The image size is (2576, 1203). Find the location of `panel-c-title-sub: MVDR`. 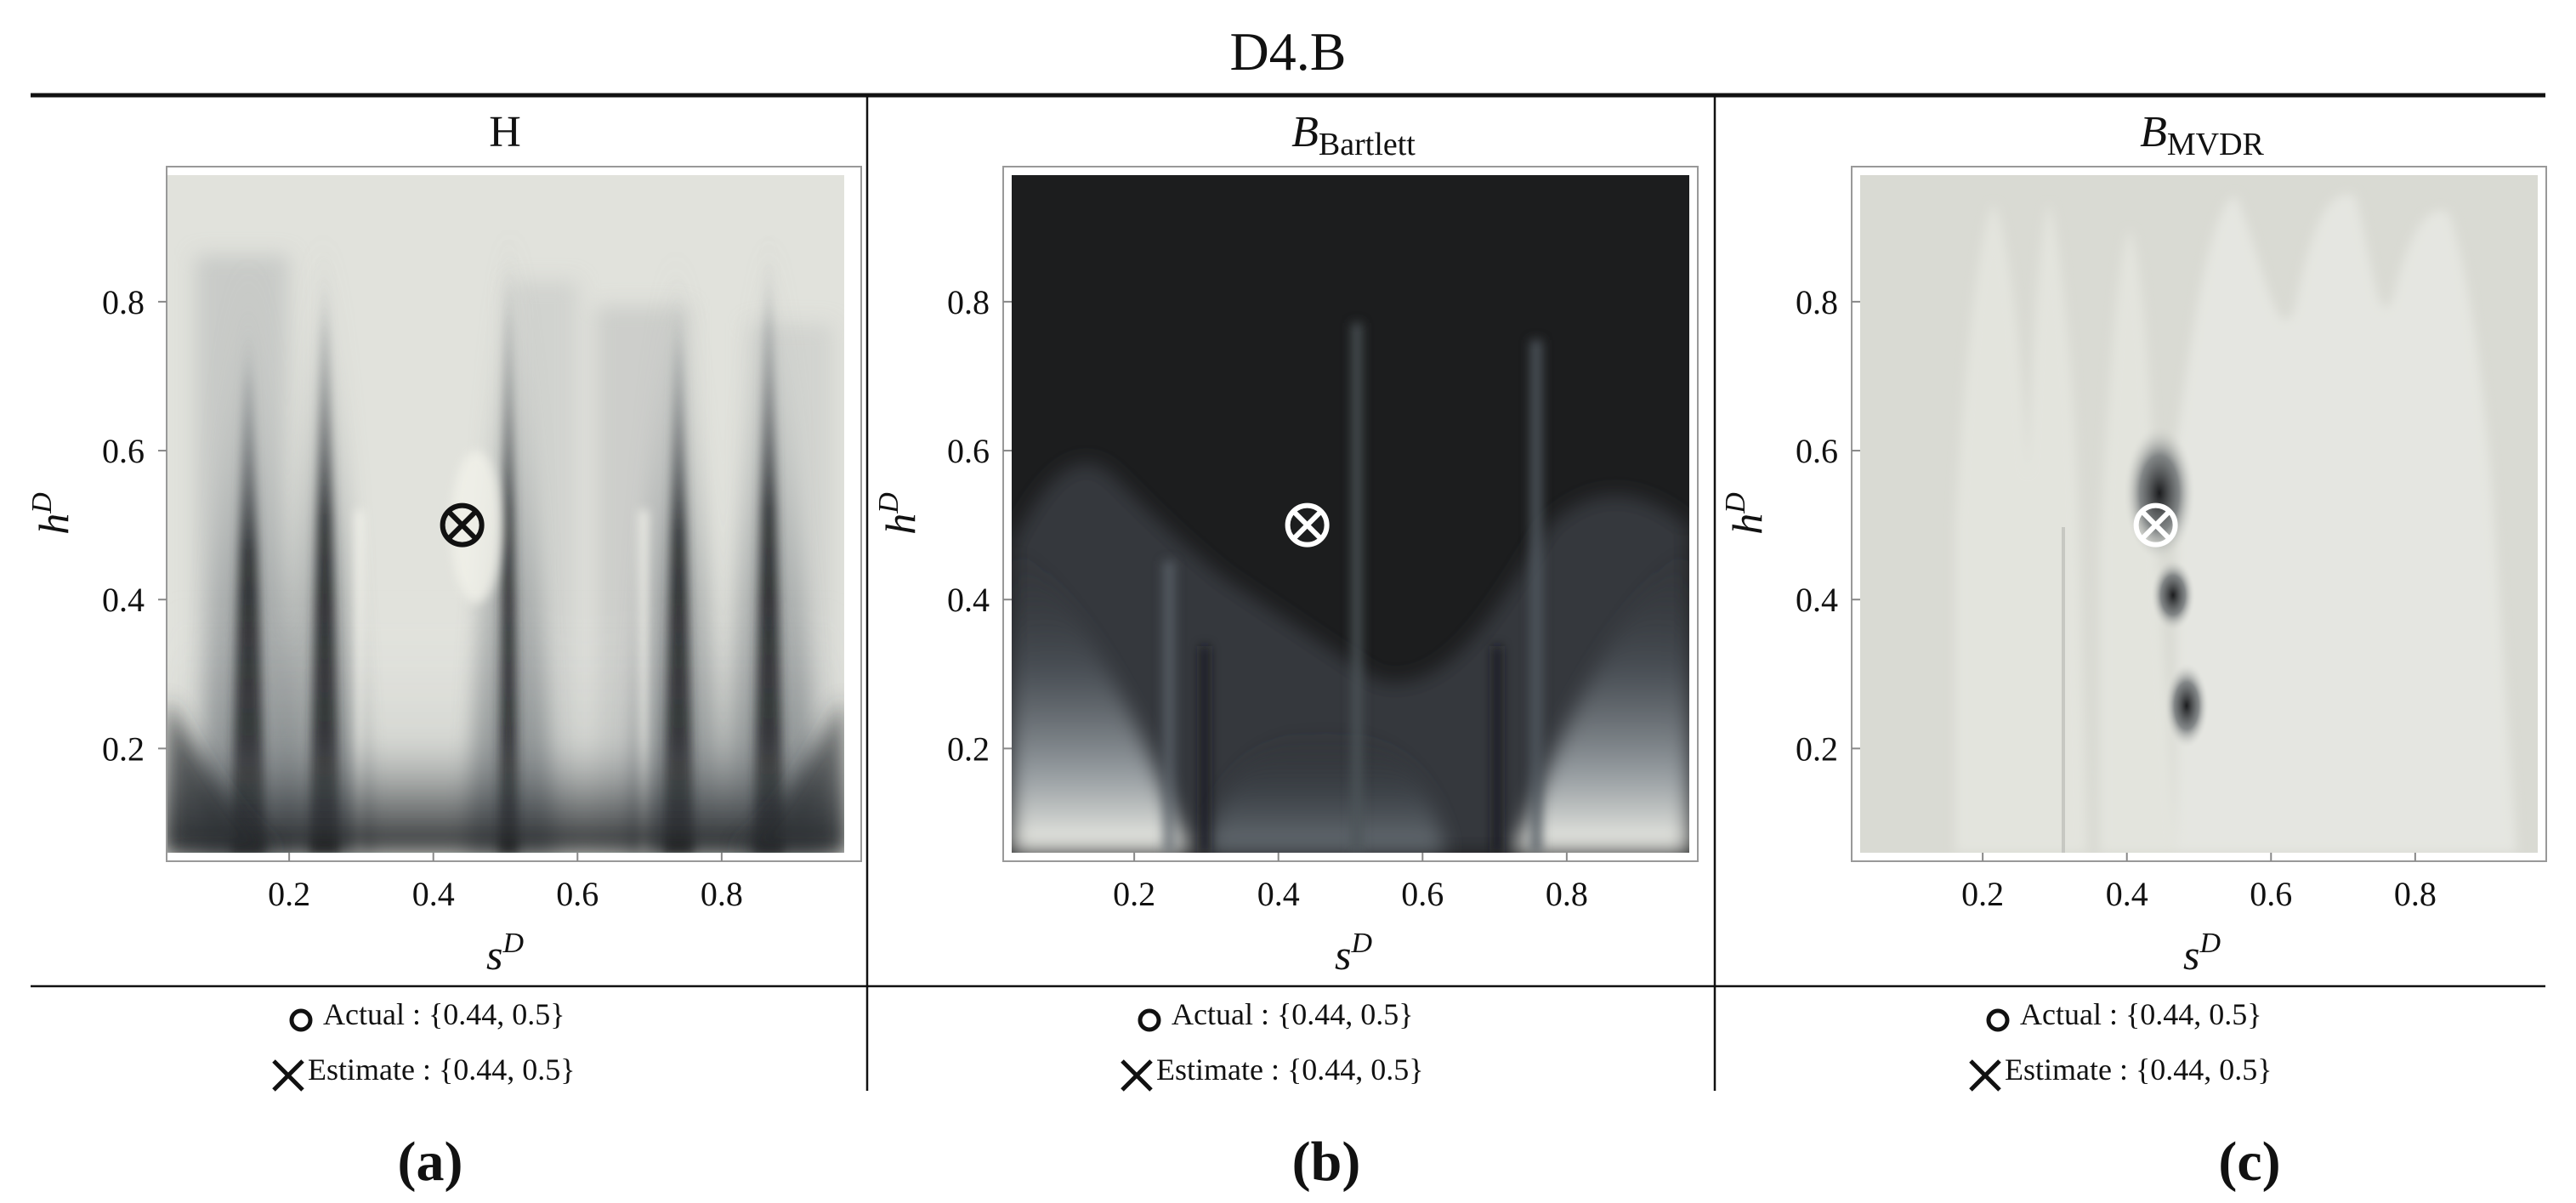

panel-c-title-sub: MVDR is located at coordinates (2216, 144).